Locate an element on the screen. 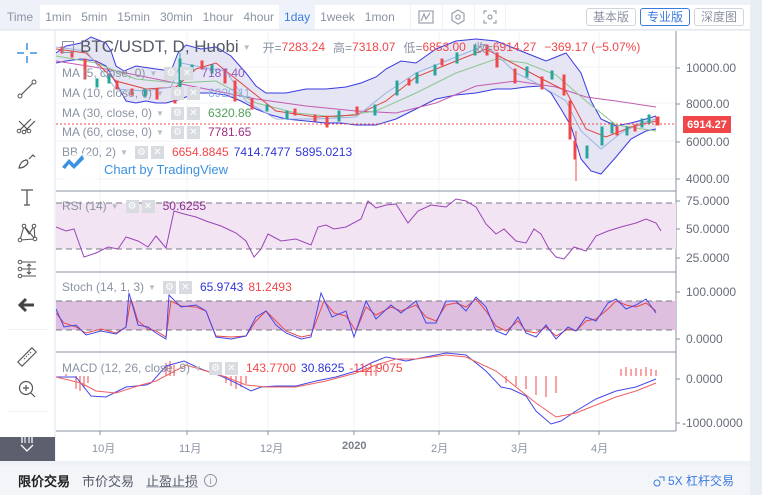 Image resolution: width=762 pixels, height=495 pixels. open-label: 开= is located at coordinates (272, 47).